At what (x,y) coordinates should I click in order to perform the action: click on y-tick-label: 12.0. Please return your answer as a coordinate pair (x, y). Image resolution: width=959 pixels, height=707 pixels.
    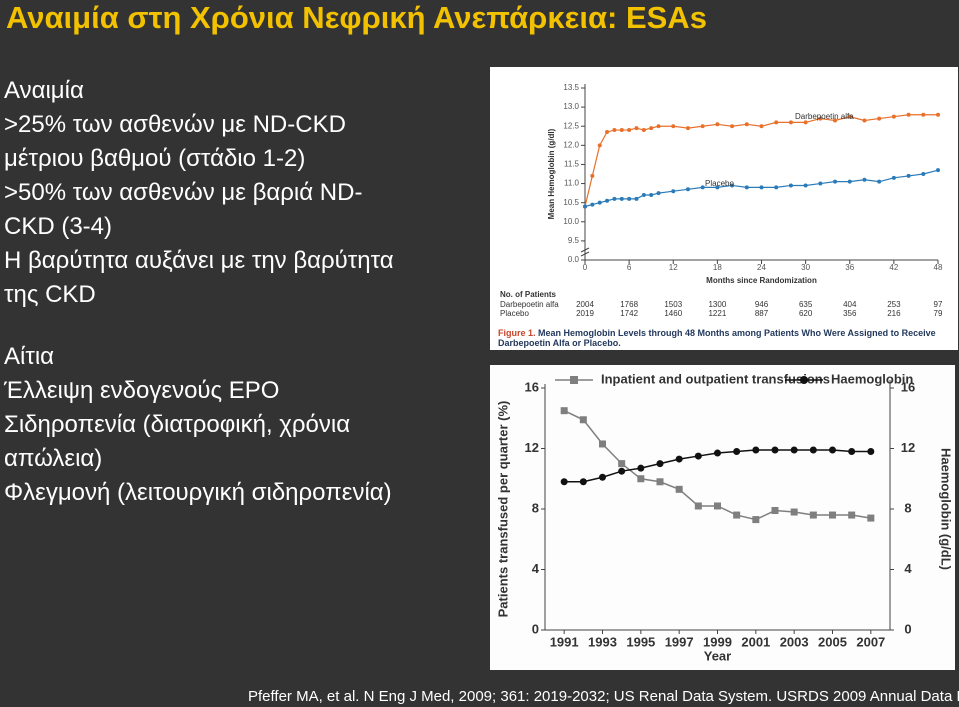
    Looking at the image, I should click on (571, 144).